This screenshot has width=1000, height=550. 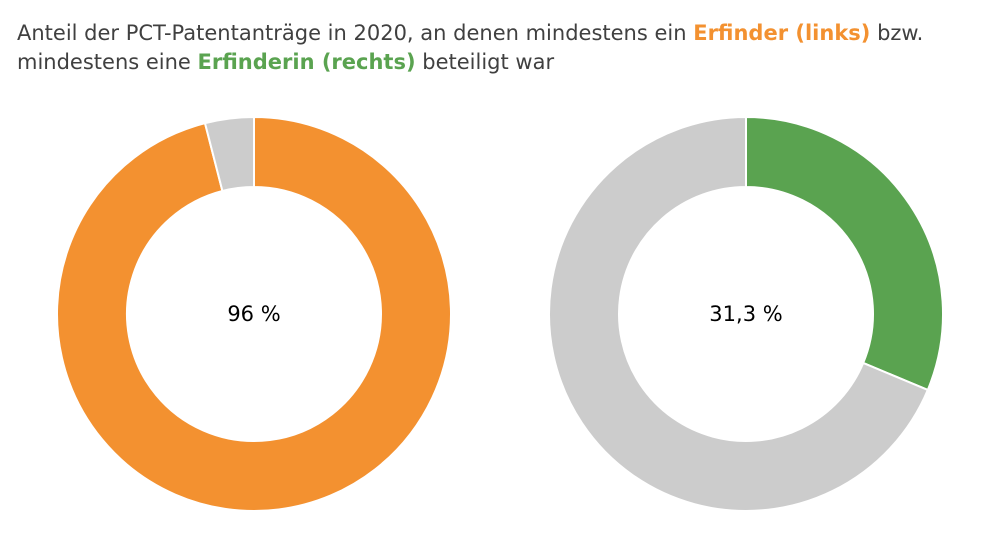 I want to click on title-highlight-erfinderin: Erfinderin (rechts), so click(x=306, y=62).